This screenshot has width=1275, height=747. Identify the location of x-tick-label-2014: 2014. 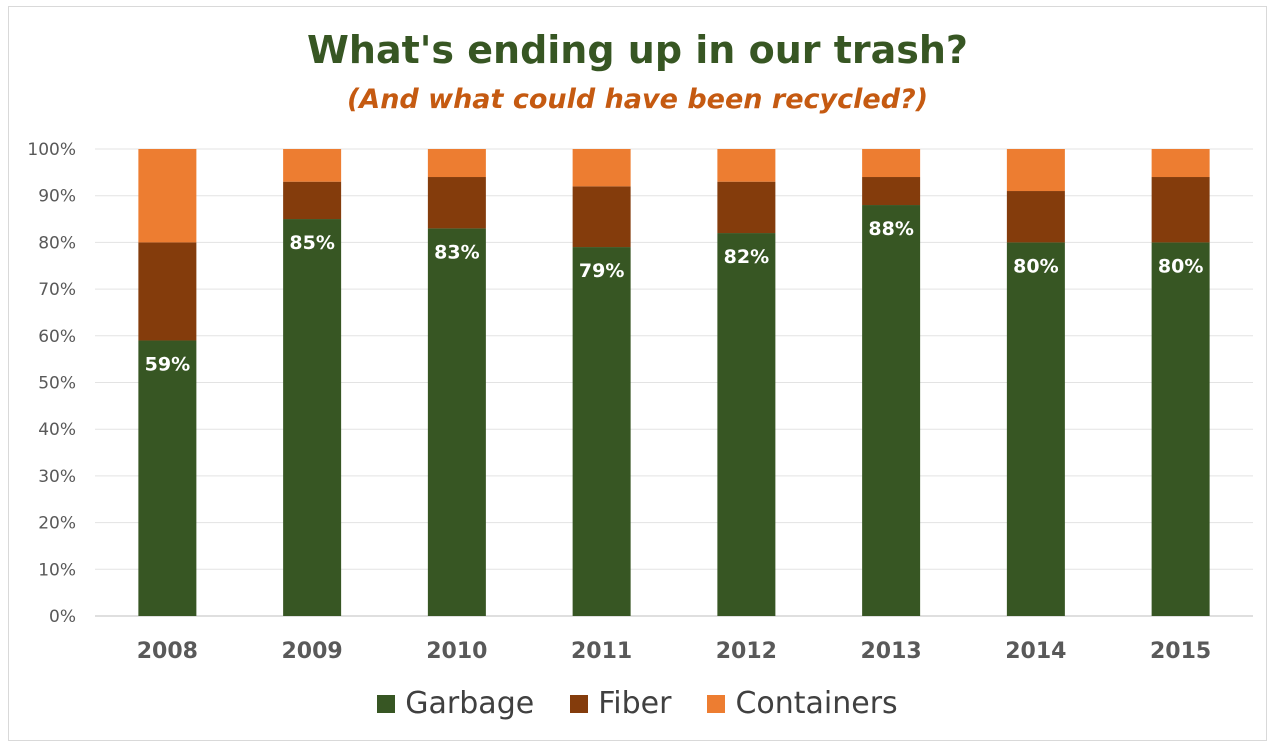
(1035, 651).